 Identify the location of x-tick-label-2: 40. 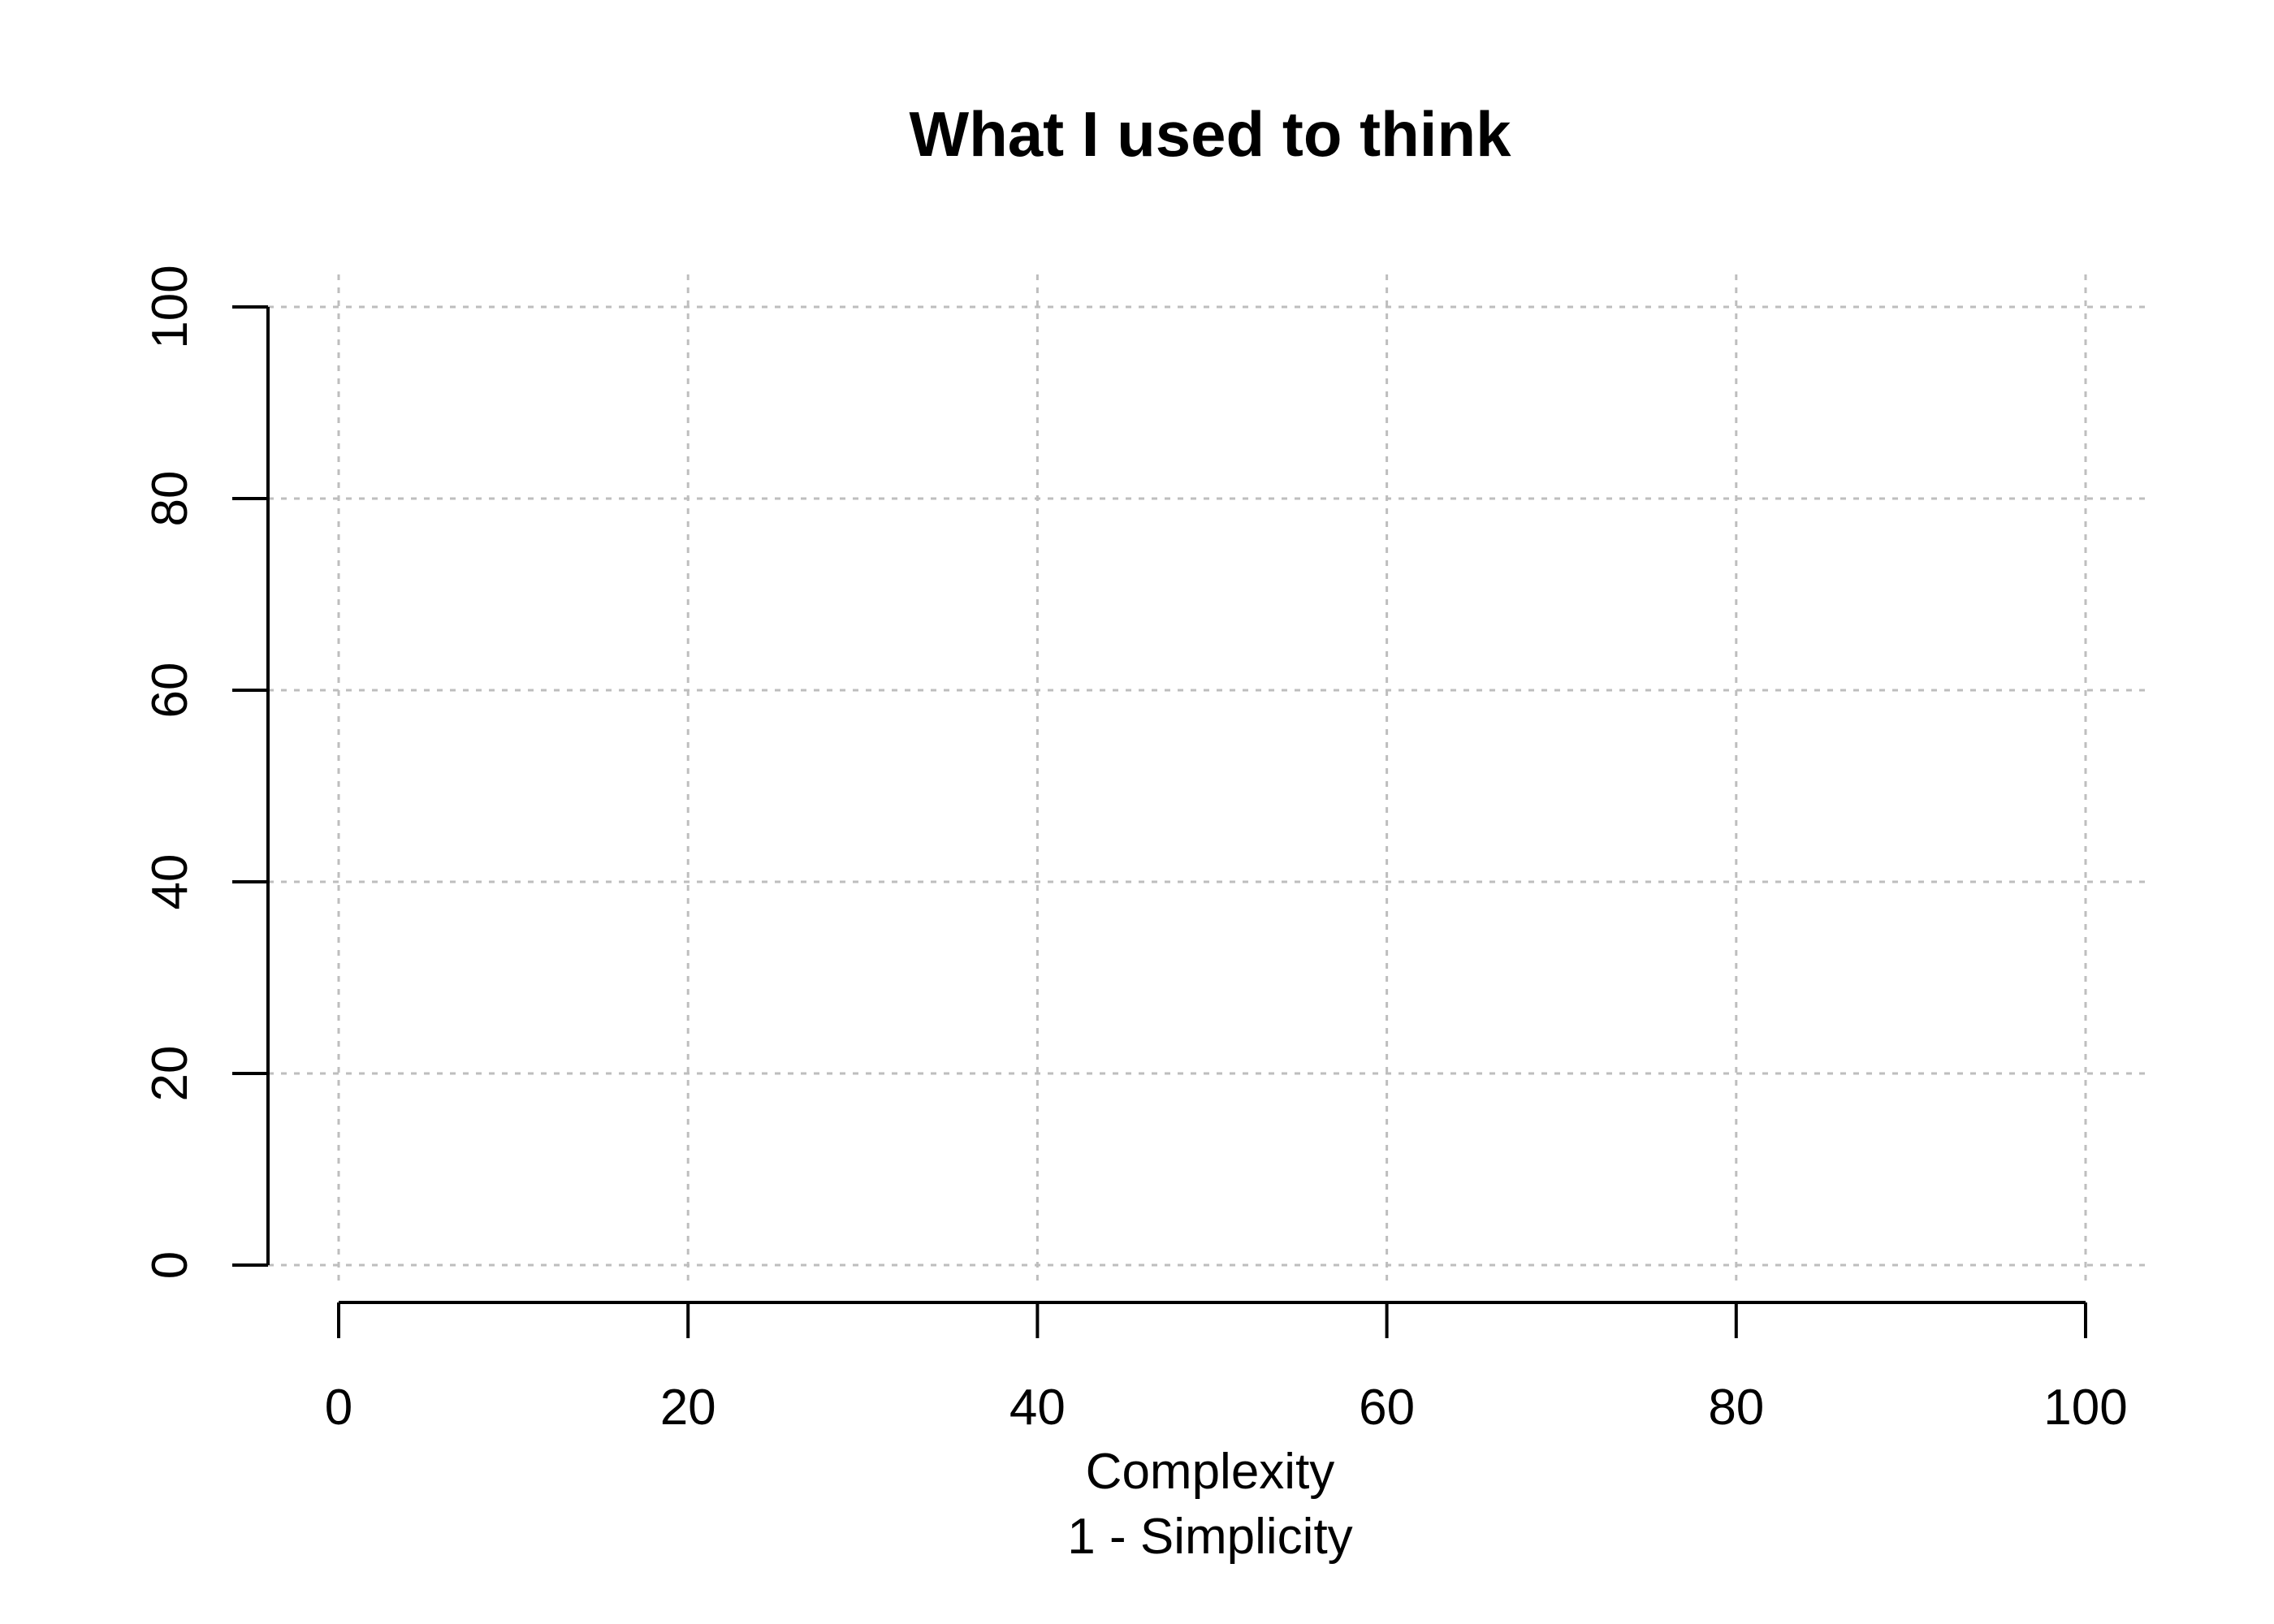
(1037, 1408).